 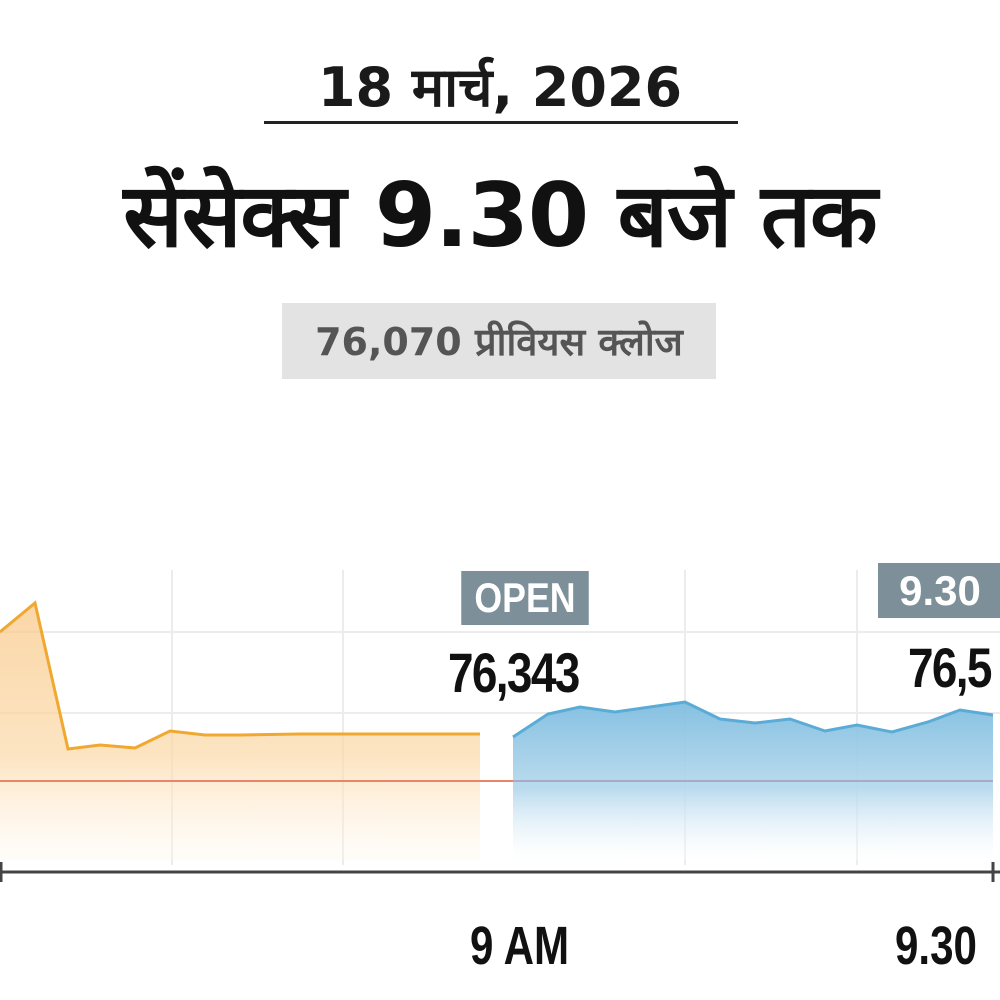 What do you see at coordinates (500, 215) in the screenshot?
I see `chart-title: सेंसेक्स 9.30 बजे तक` at bounding box center [500, 215].